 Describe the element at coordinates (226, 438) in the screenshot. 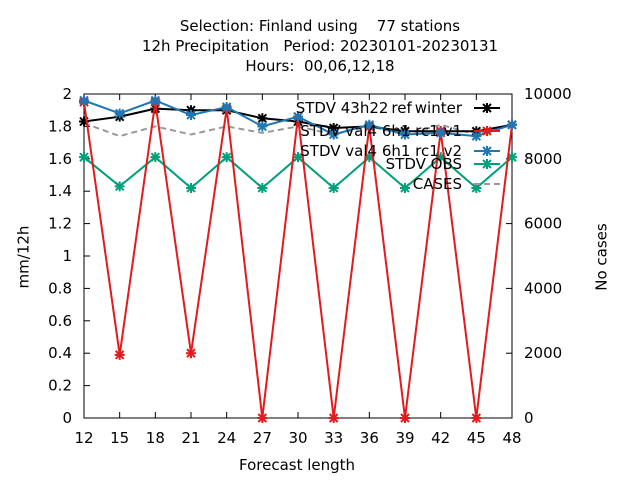

I see `x-tick-label: 24` at that location.